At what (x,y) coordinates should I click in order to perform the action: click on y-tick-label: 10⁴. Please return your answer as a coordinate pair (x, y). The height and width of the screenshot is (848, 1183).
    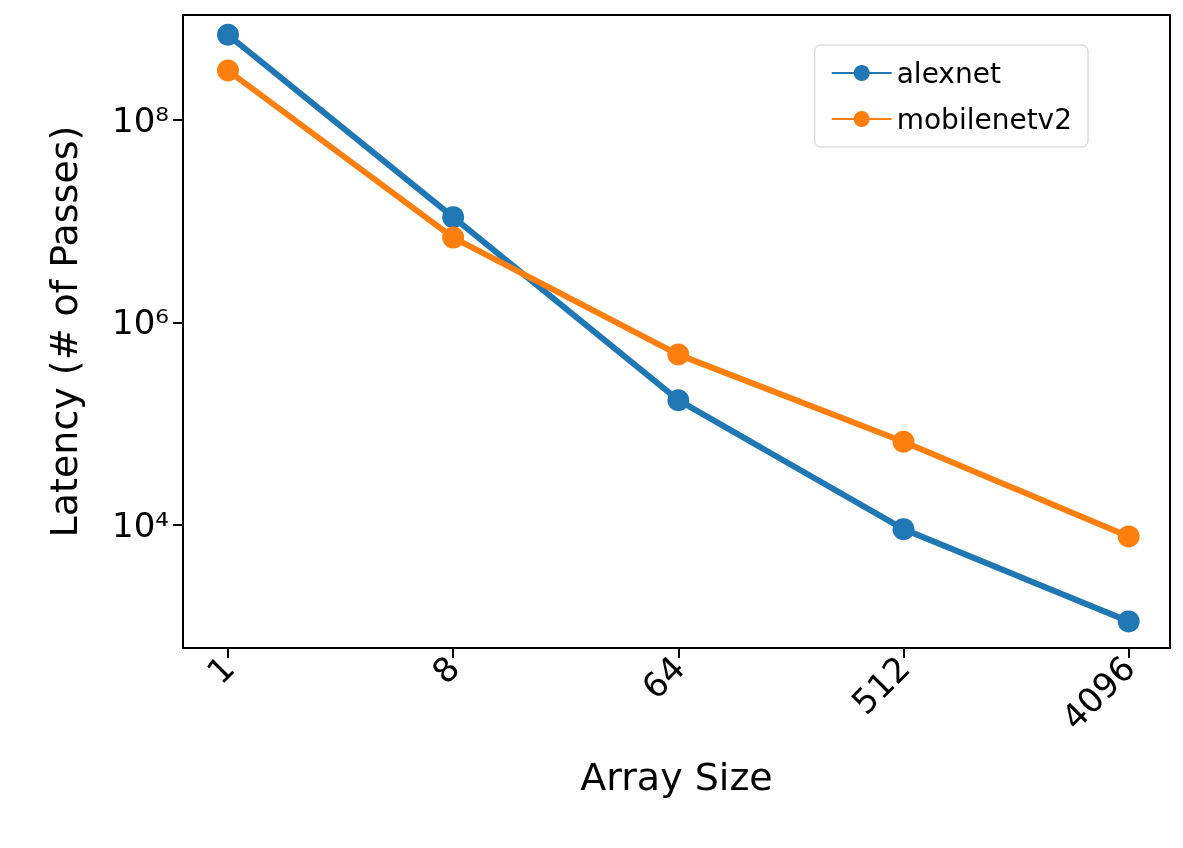
    Looking at the image, I should click on (140, 524).